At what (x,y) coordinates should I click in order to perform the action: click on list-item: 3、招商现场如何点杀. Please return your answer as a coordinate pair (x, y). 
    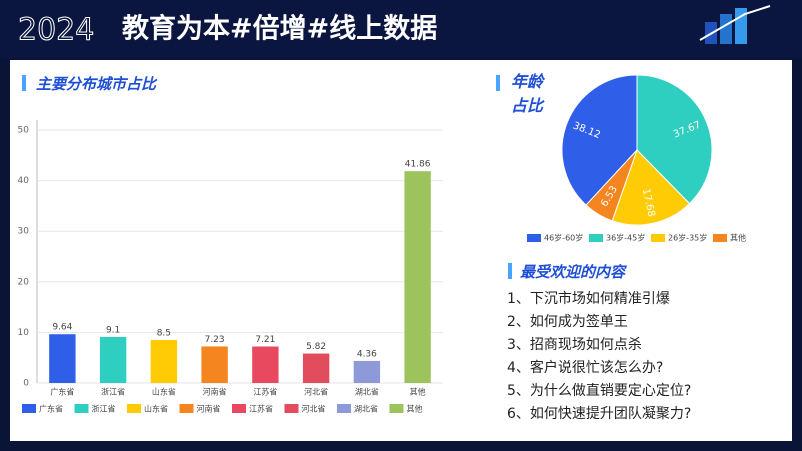
    Looking at the image, I should click on (574, 345).